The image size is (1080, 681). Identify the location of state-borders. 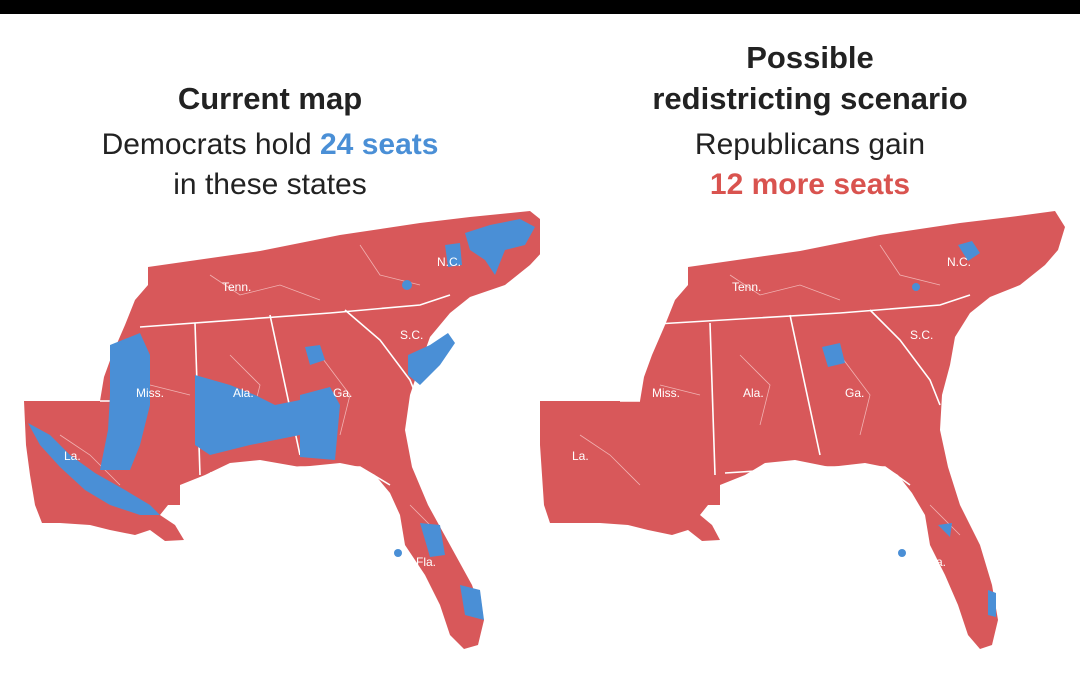
(795, 390).